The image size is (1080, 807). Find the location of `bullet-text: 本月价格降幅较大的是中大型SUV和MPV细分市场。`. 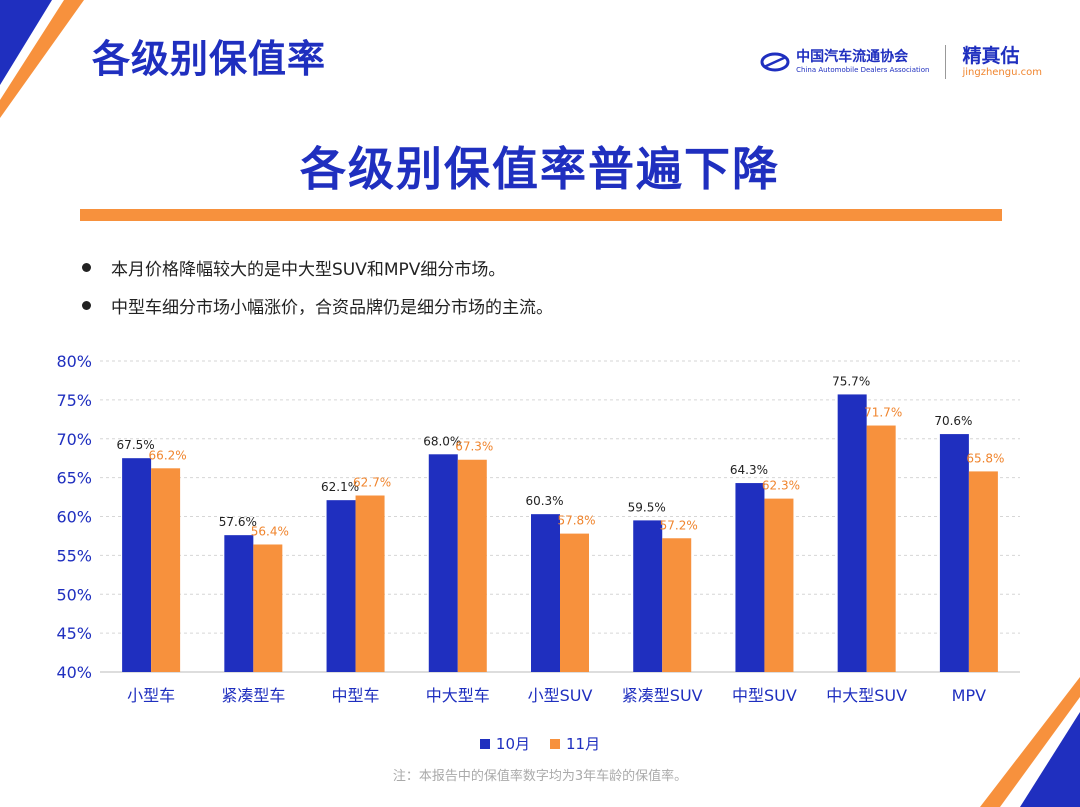

bullet-text: 本月价格降幅较大的是中大型SUV和MPV细分市场。 is located at coordinates (308, 269).